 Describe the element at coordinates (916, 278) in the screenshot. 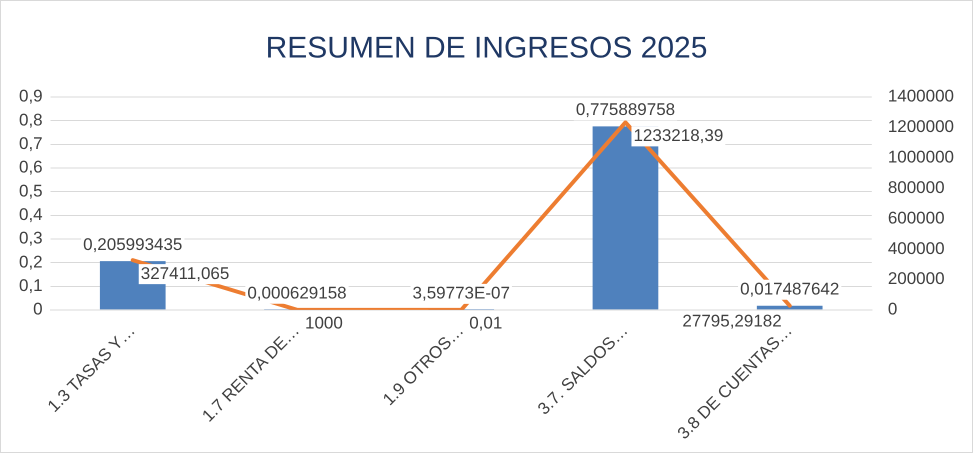

I see `y2-tick-label: 200000` at that location.